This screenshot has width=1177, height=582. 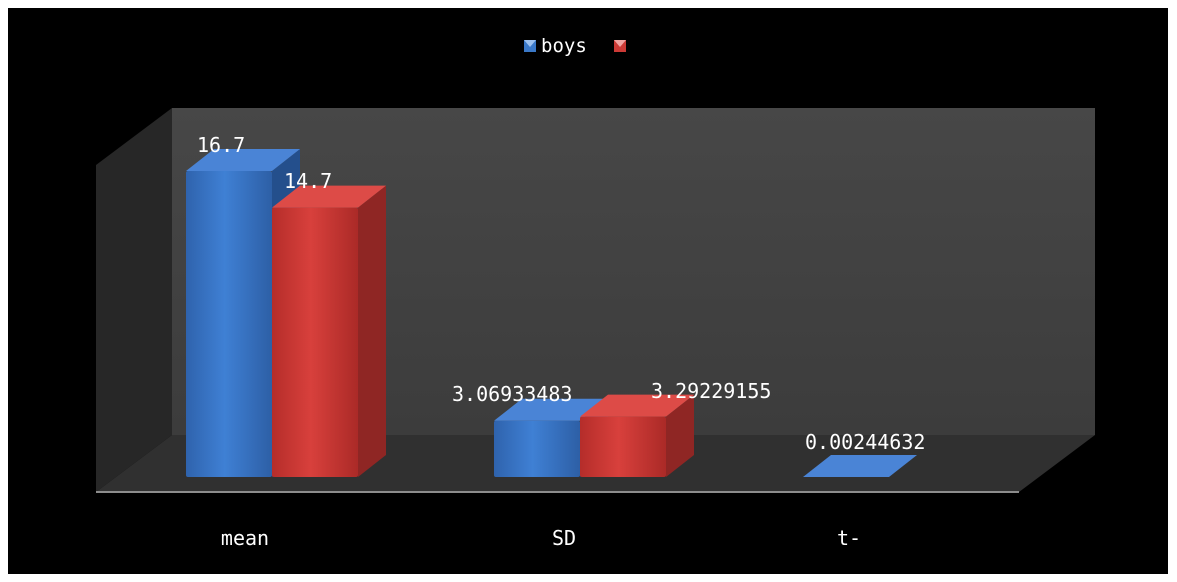 I want to click on legend-label-boys: boys, so click(x=564, y=46).